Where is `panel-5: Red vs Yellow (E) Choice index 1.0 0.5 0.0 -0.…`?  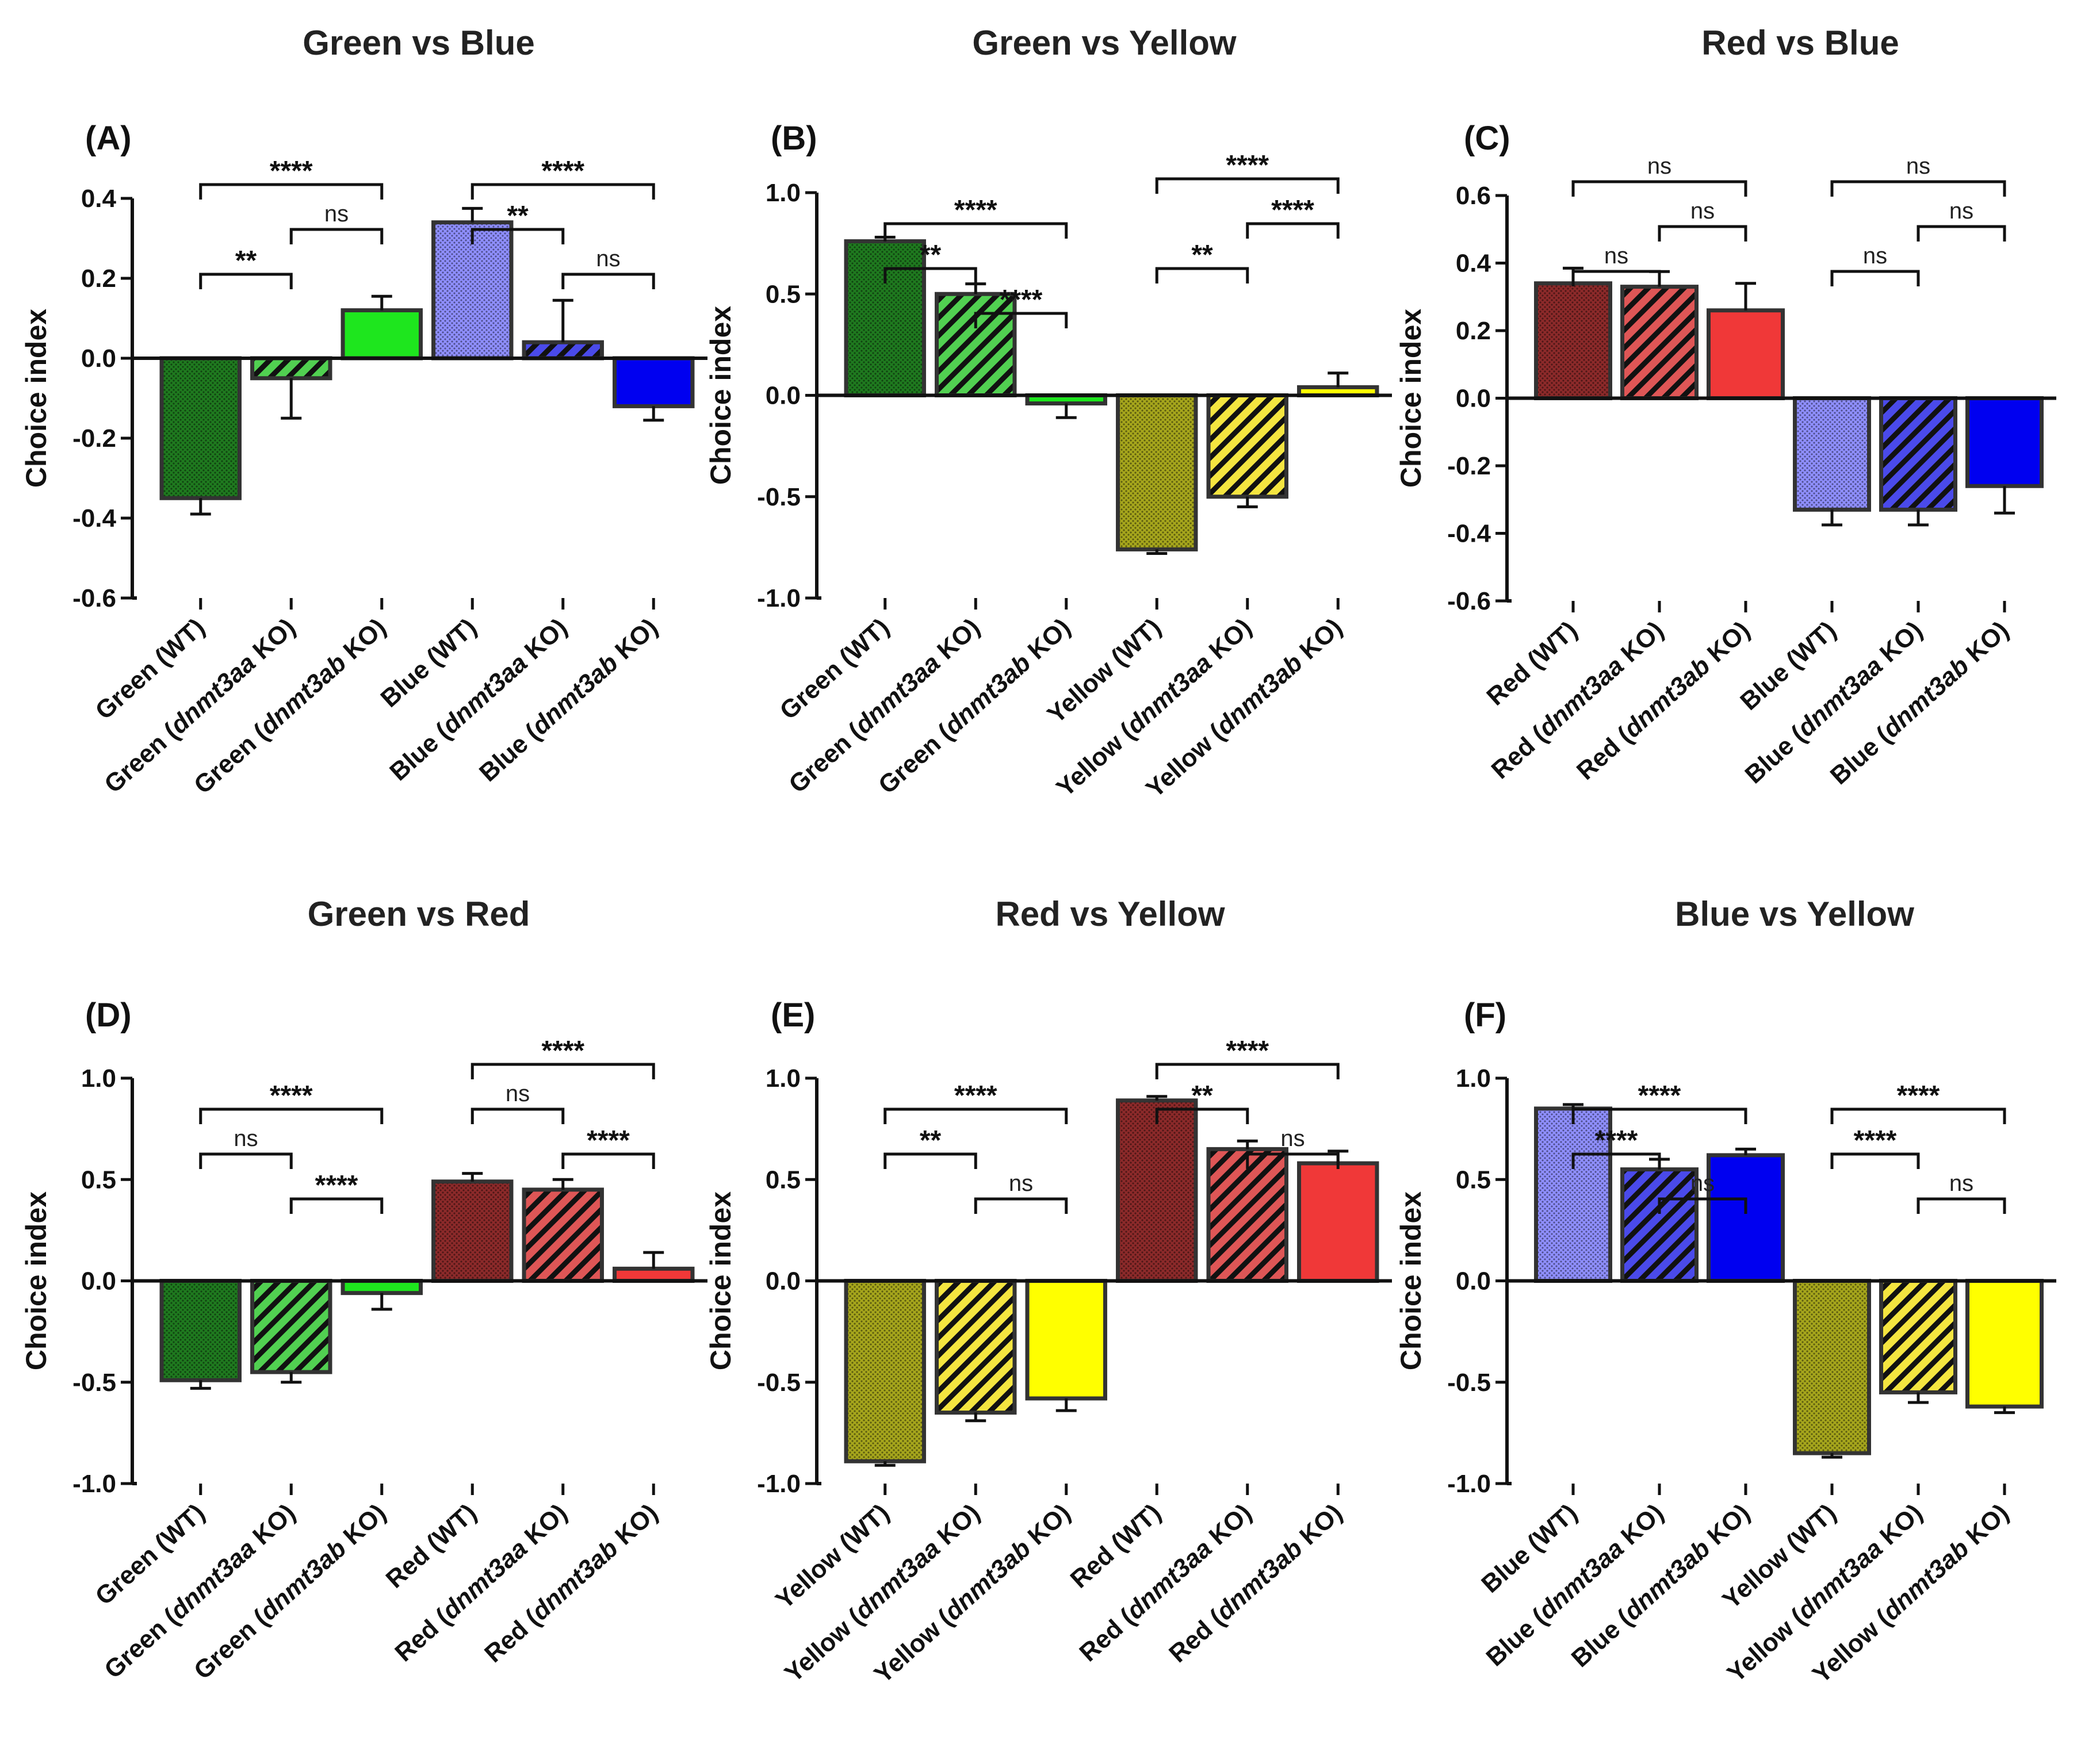
panel-5: Red vs Yellow (E) Choice index 1.0 0.5 0.0 -0.… is located at coordinates (1049, 1292).